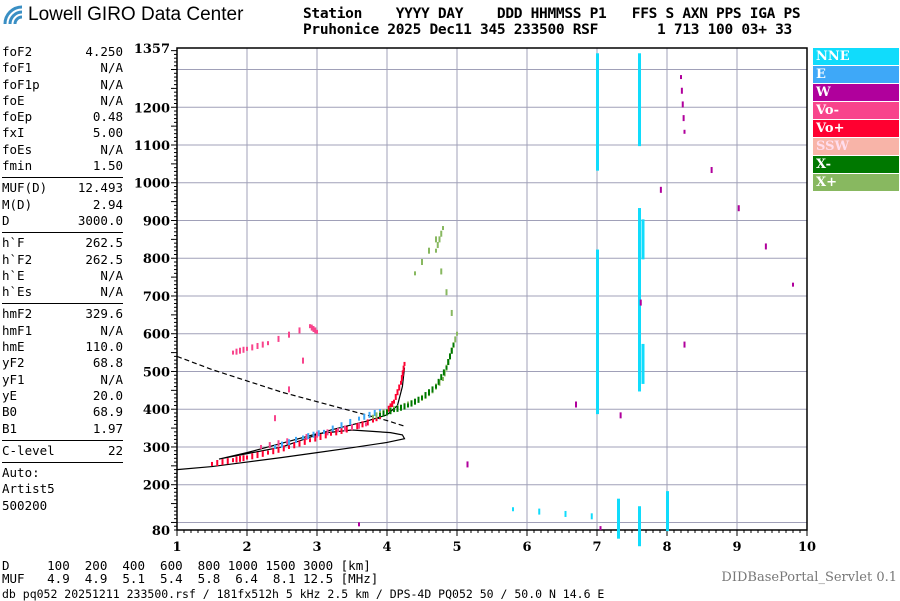 This screenshot has height=601, width=900. Describe the element at coordinates (100, 188) in the screenshot. I see `param-value: 12.493` at that location.